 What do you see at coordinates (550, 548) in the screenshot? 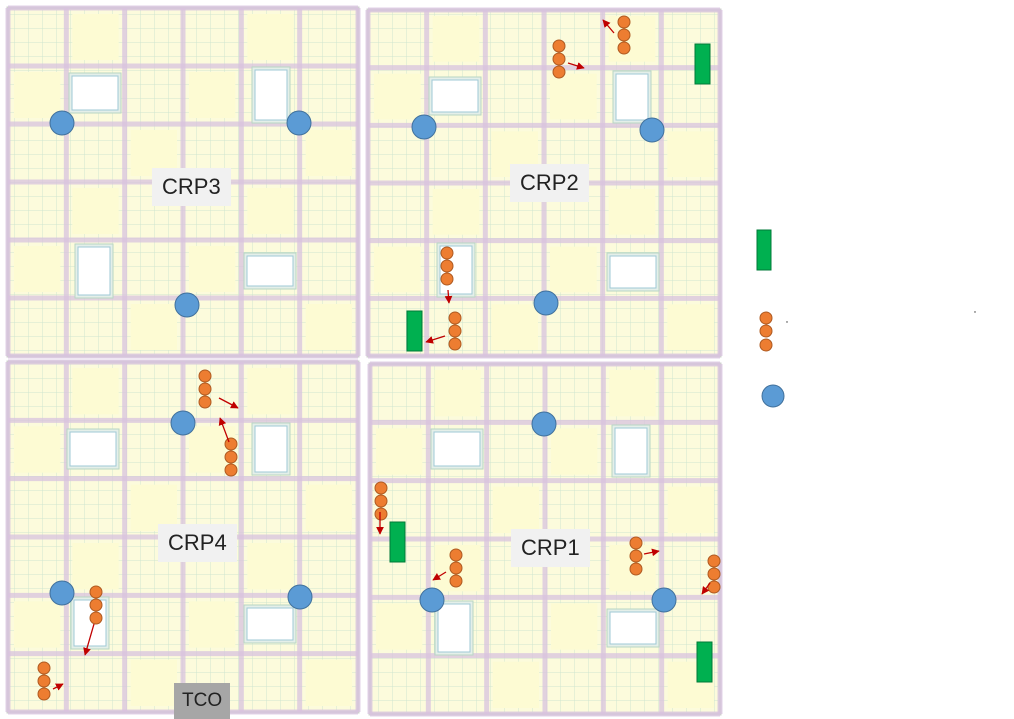
I see `panel-label-crp1: CRP1` at bounding box center [550, 548].